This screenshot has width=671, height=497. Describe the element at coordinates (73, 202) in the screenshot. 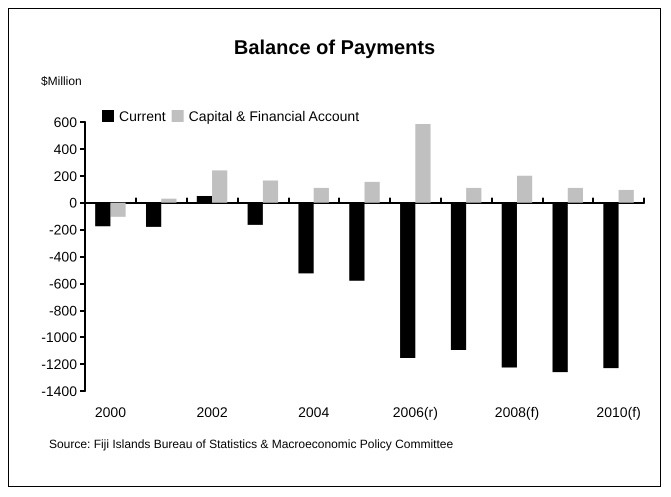

I see `y-tick-label: 0` at that location.